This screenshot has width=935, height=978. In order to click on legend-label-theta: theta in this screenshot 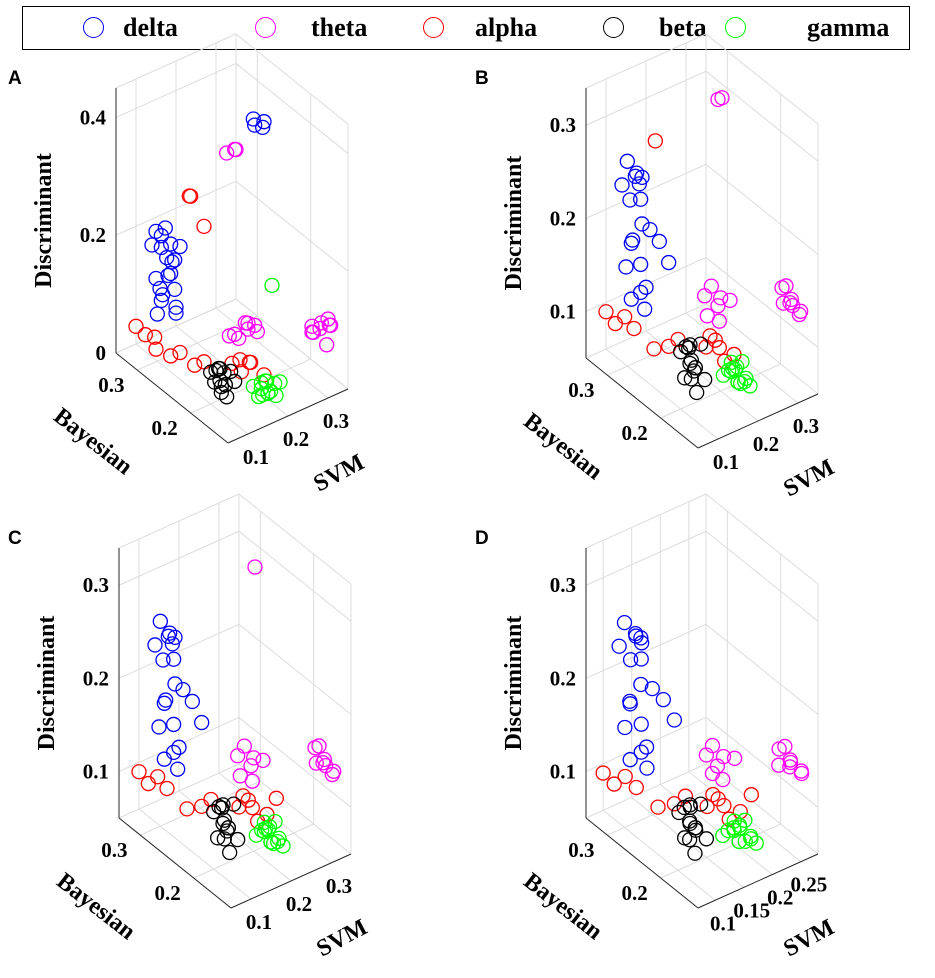, I will do `click(339, 27)`.